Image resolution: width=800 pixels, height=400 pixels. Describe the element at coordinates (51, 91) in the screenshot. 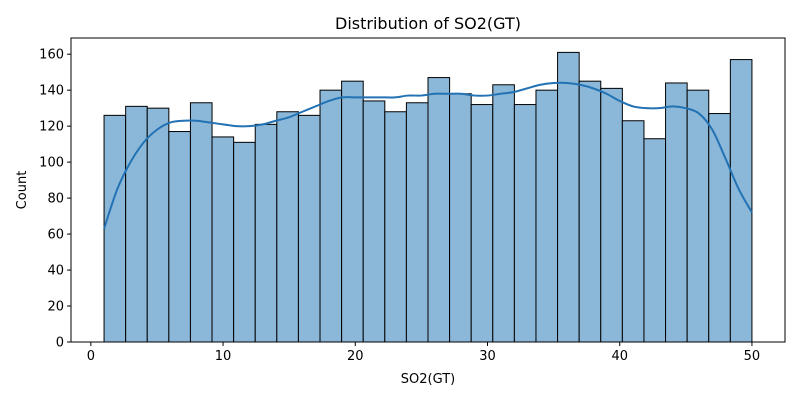

I see `y-tick-label: 140` at that location.